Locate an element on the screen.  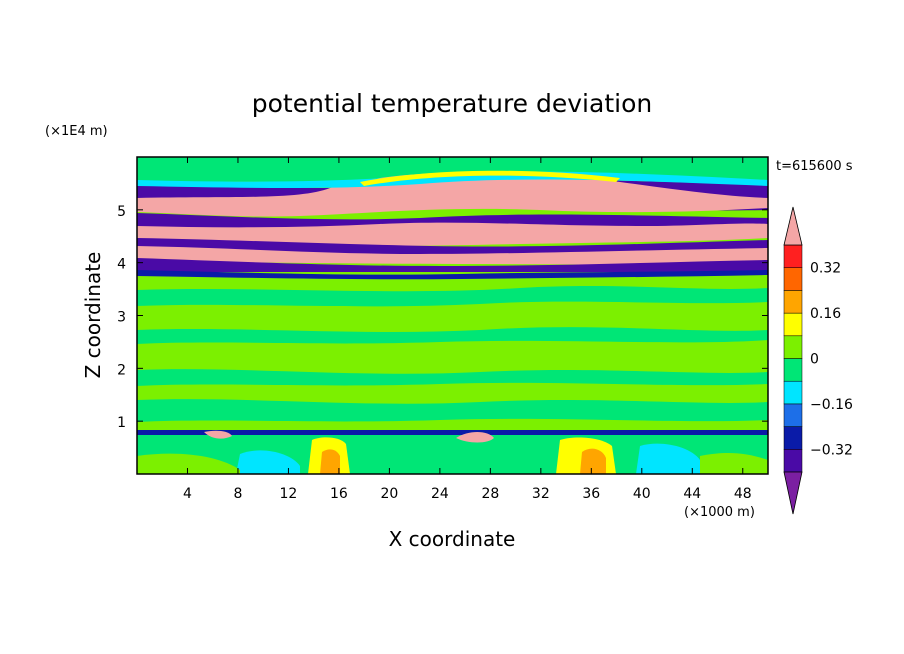
colorbar-tick-label: −0.16 is located at coordinates (831, 405).